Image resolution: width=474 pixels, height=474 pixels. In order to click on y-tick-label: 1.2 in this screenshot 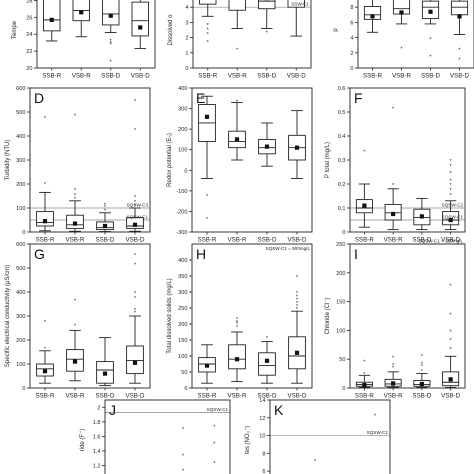, I will do `click(97, 466)`.